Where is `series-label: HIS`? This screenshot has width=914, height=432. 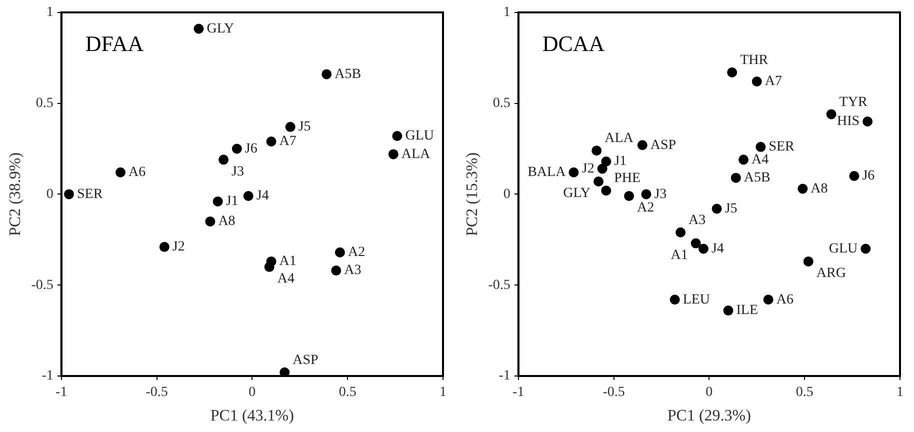
series-label: HIS is located at coordinates (848, 122).